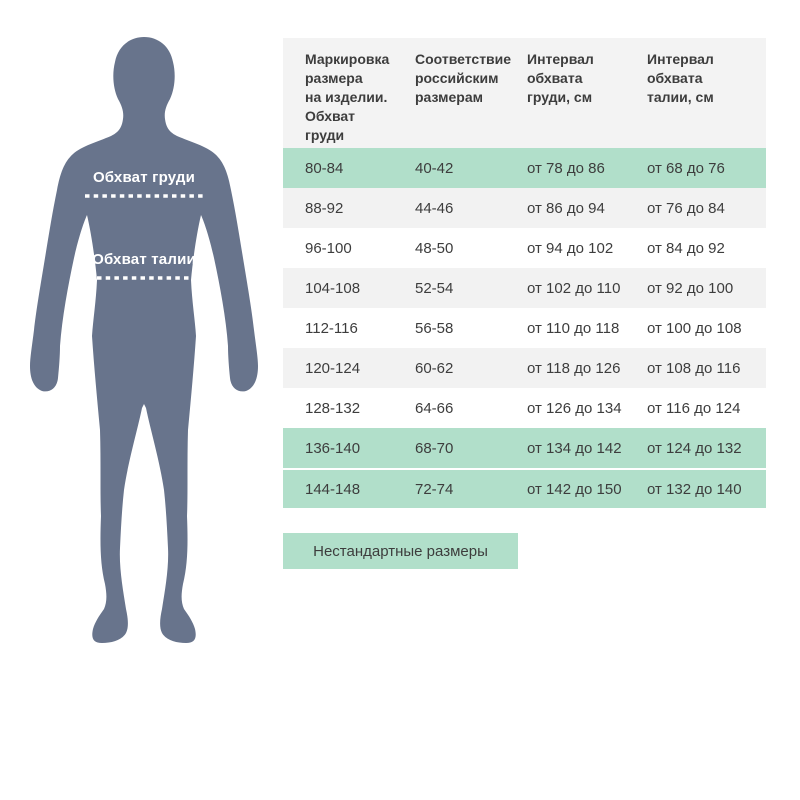 The width and height of the screenshot is (800, 800). I want to click on cell-size: 128-132, so click(333, 408).